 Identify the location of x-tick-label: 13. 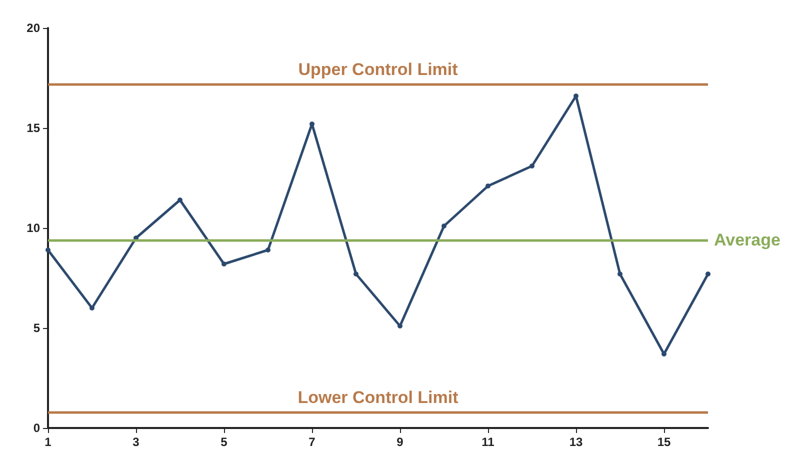
(576, 442).